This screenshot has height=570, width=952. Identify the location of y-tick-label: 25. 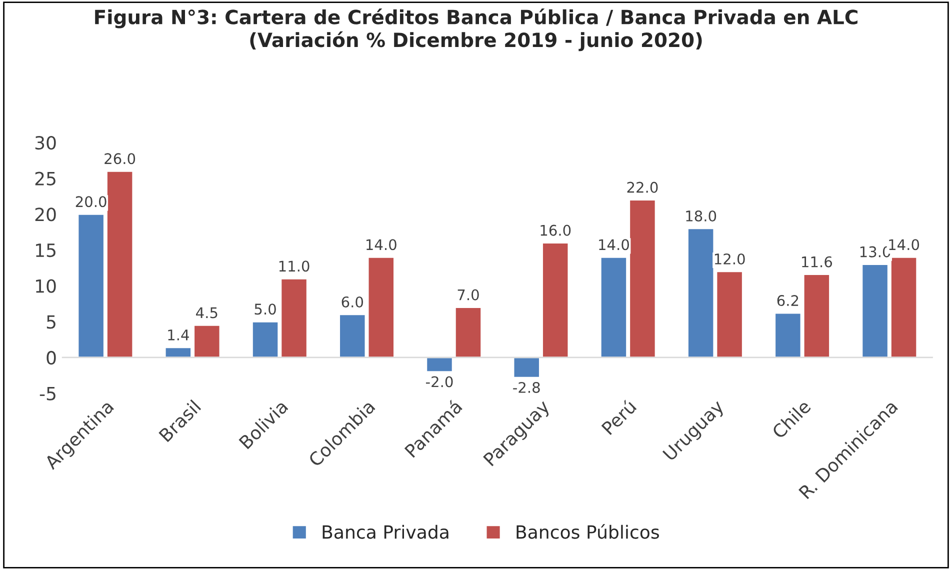
(45, 179).